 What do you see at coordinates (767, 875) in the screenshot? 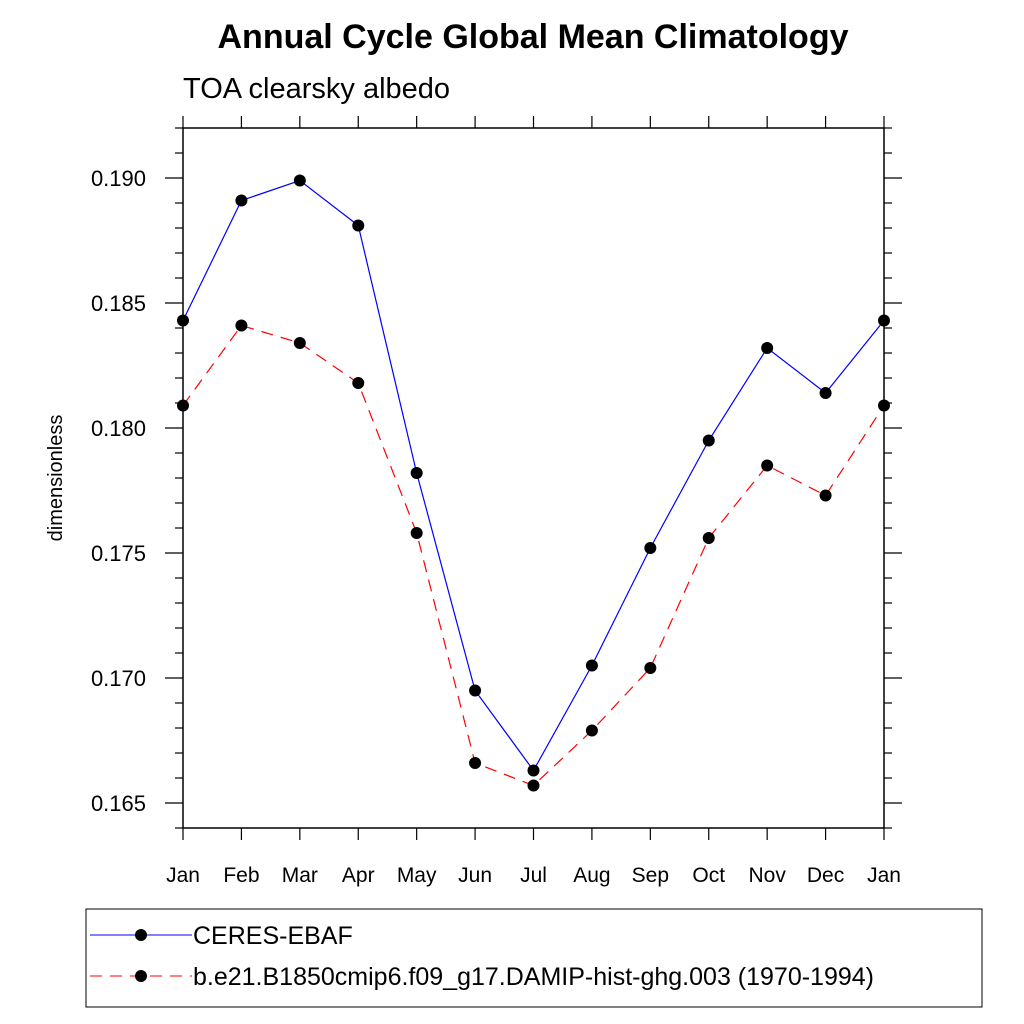
I see `x-tick-label: Nov` at bounding box center [767, 875].